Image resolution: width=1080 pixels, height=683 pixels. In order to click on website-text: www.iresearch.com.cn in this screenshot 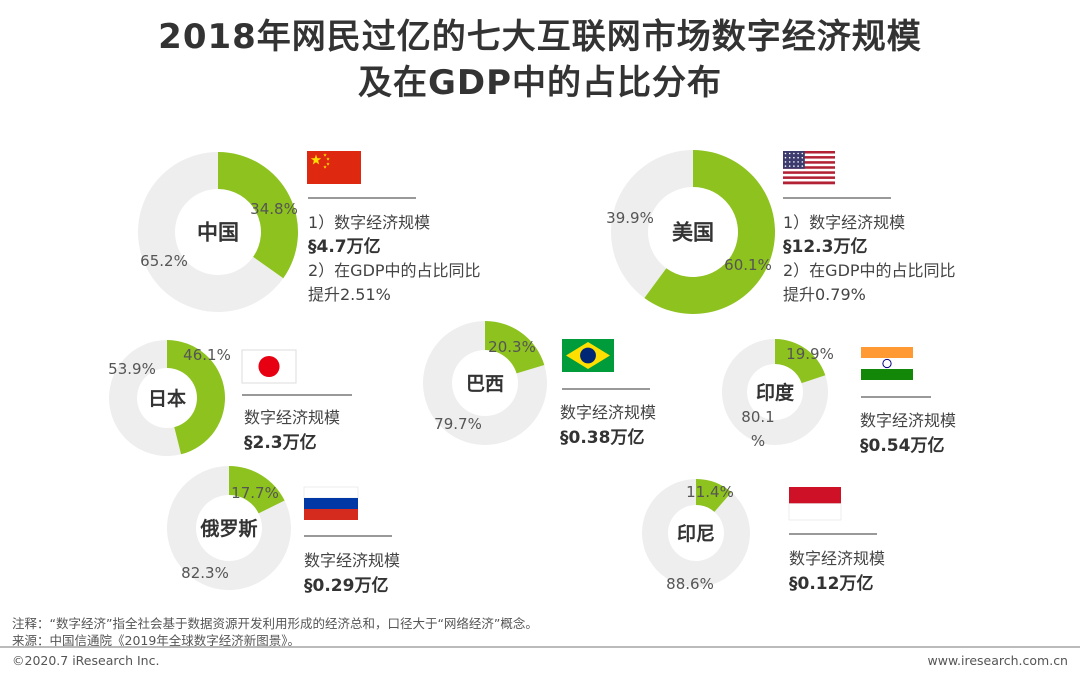, I will do `click(998, 660)`.